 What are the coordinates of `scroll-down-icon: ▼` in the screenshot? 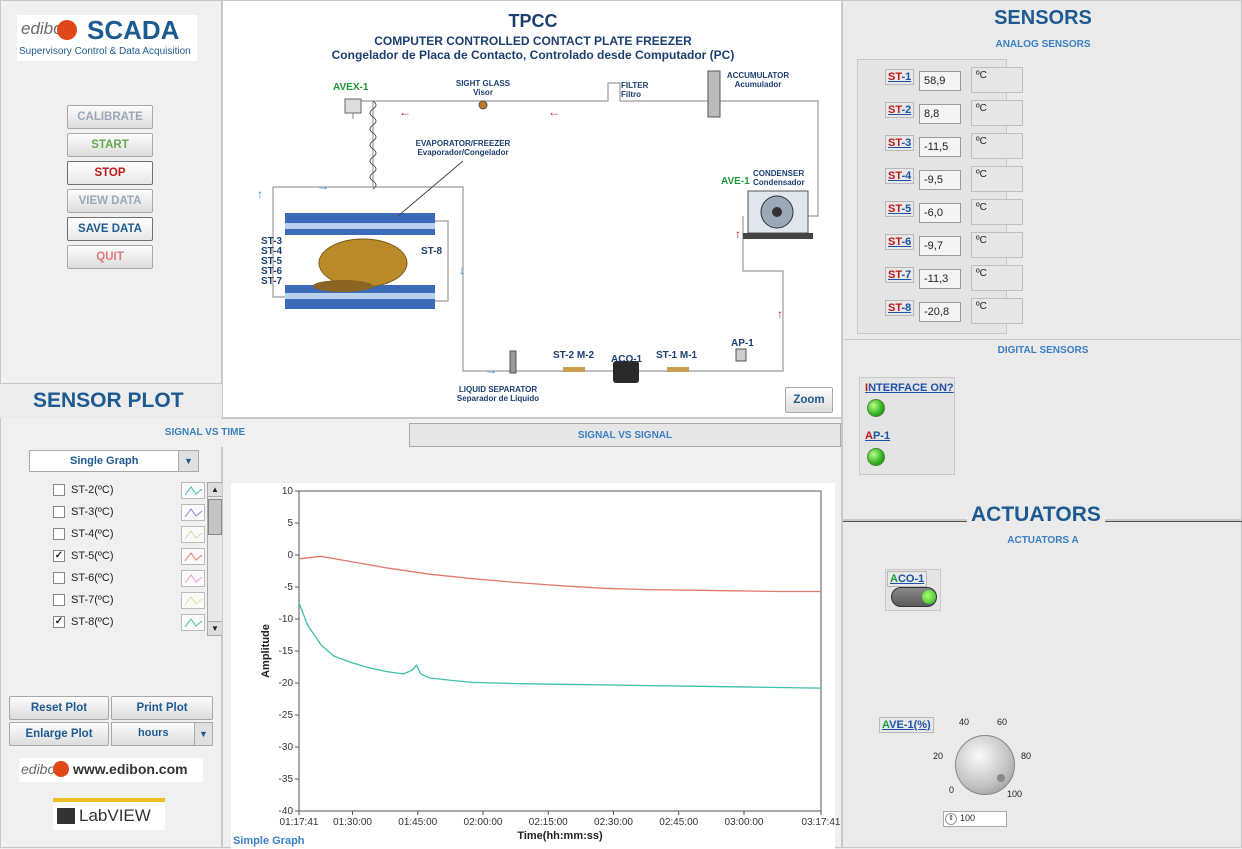 It's located at (215, 628).